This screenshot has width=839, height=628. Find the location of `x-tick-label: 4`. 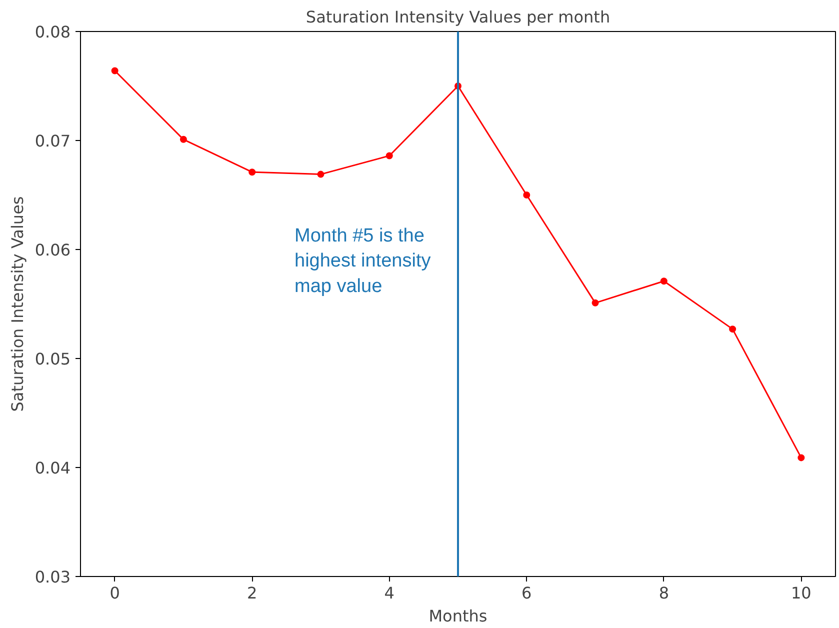

x-tick-label: 4 is located at coordinates (389, 593).